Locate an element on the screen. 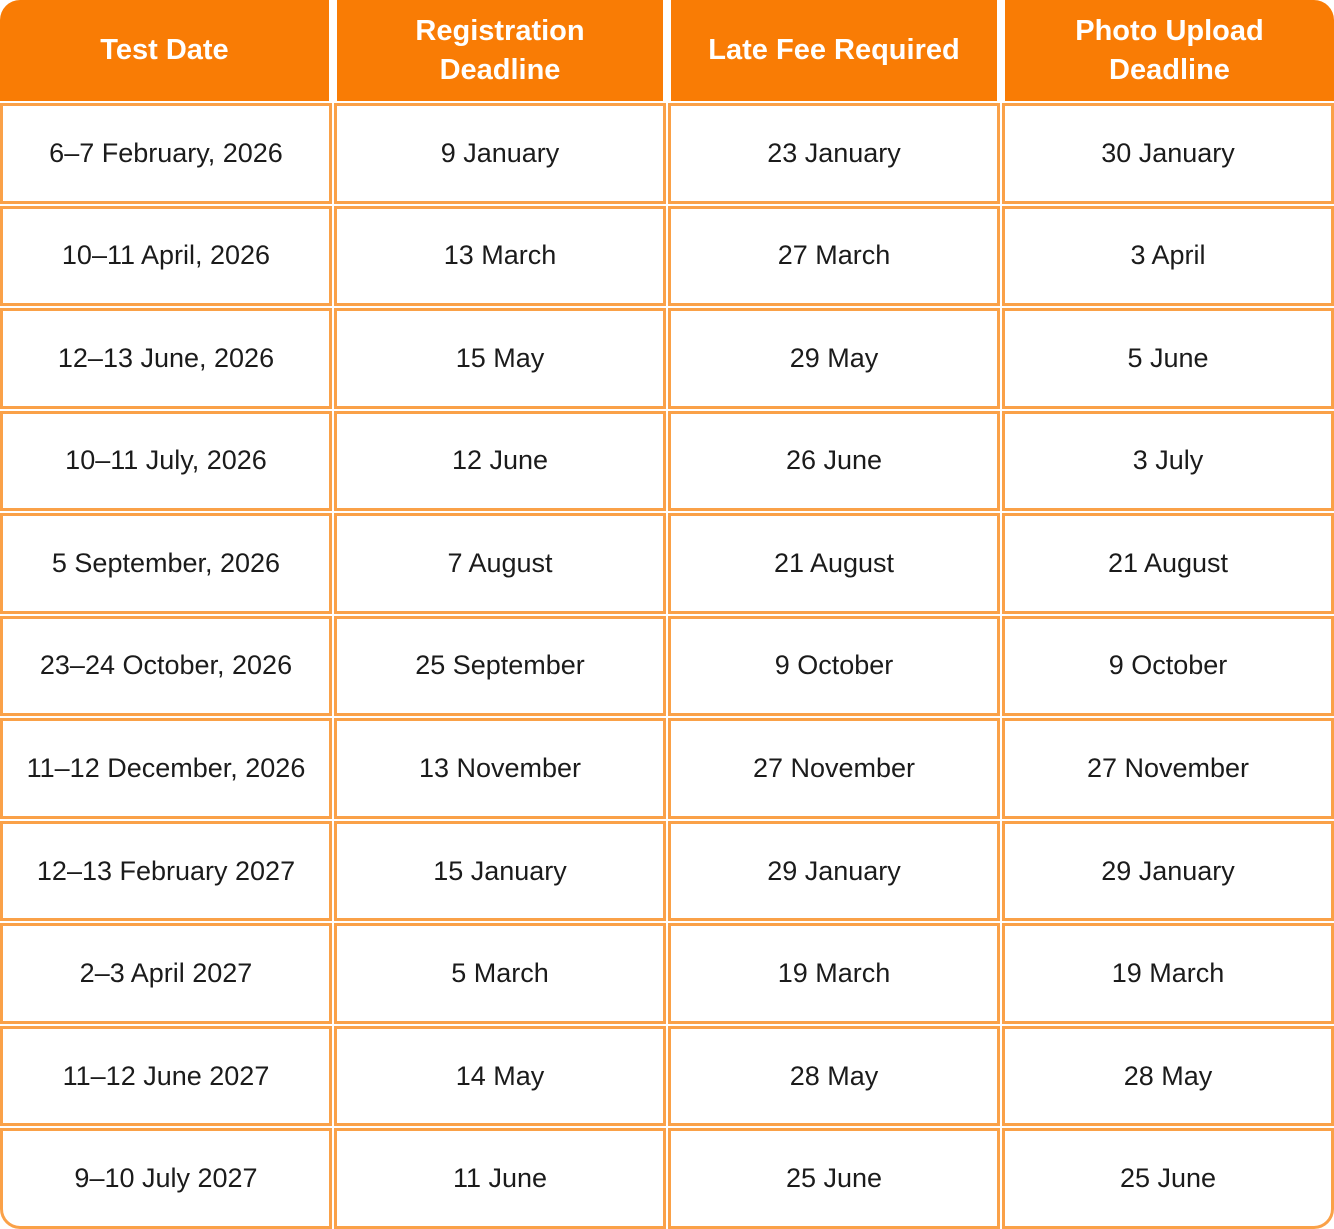 This screenshot has height=1229, width=1334. cell-photo-upload-deadline: 28 May is located at coordinates (1168, 1076).